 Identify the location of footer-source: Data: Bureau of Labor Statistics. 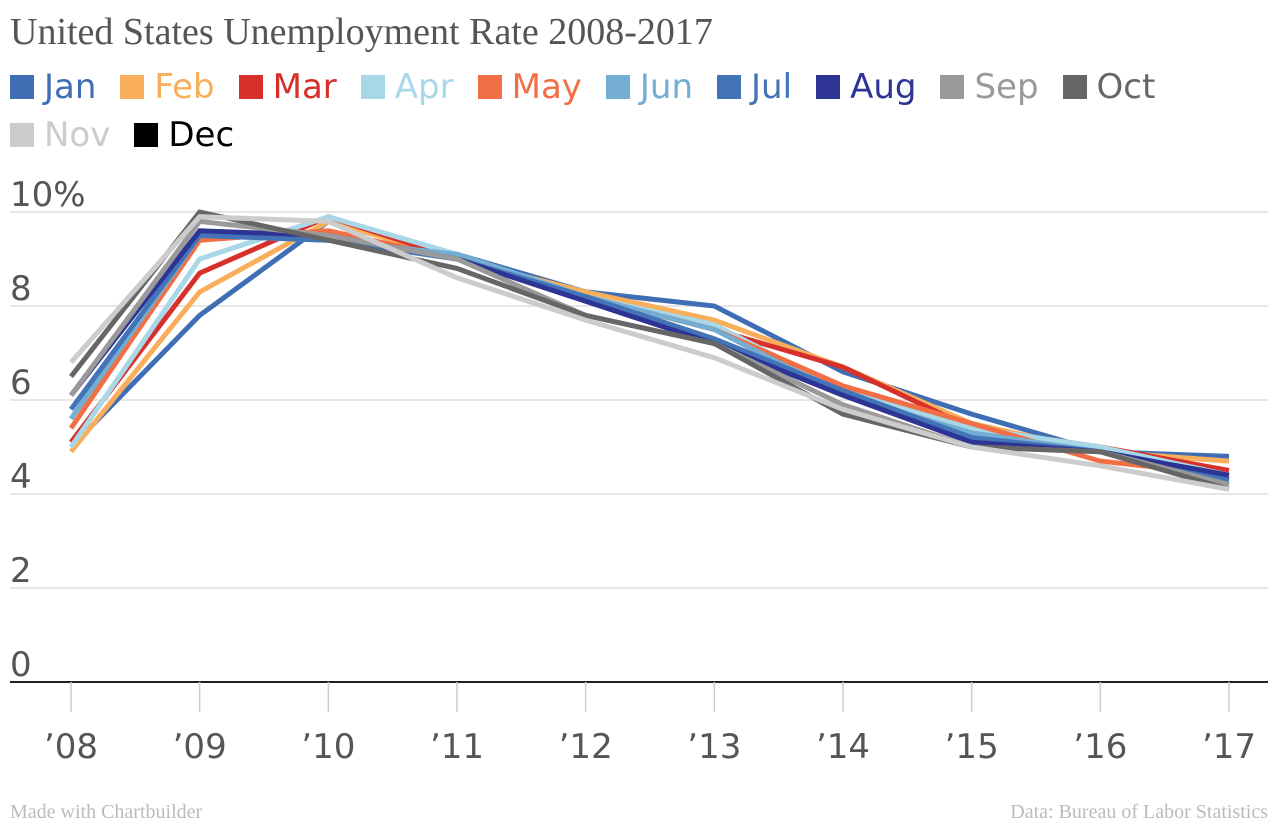
(1139, 812).